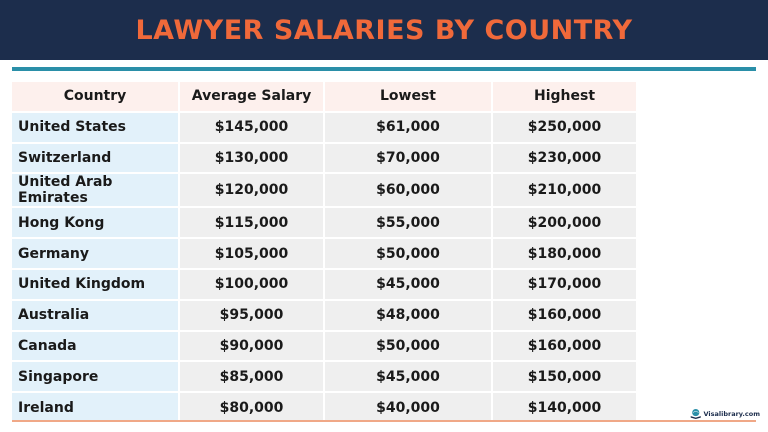 The image size is (768, 432). I want to click on globe-book-icon, so click(695, 414).